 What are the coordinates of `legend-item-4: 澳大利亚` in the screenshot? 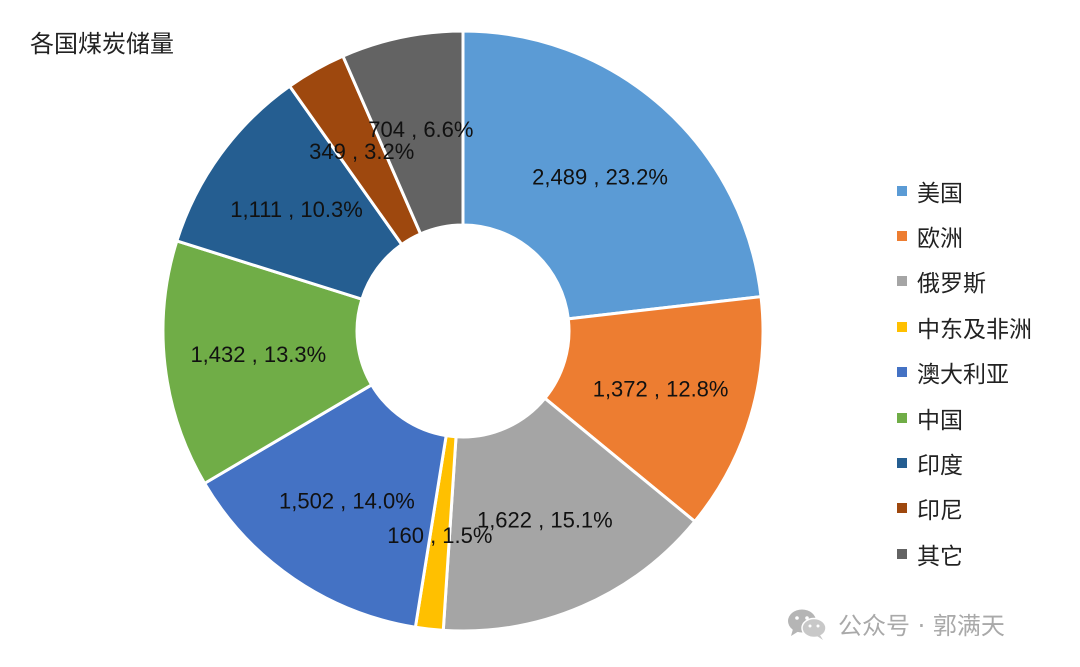 It's located at (964, 372).